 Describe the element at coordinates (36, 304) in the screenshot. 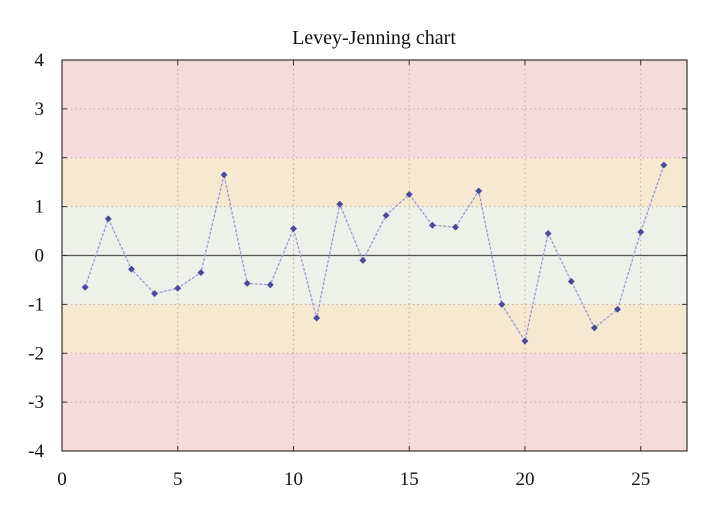

I see `y-tick-label-5: -1` at that location.